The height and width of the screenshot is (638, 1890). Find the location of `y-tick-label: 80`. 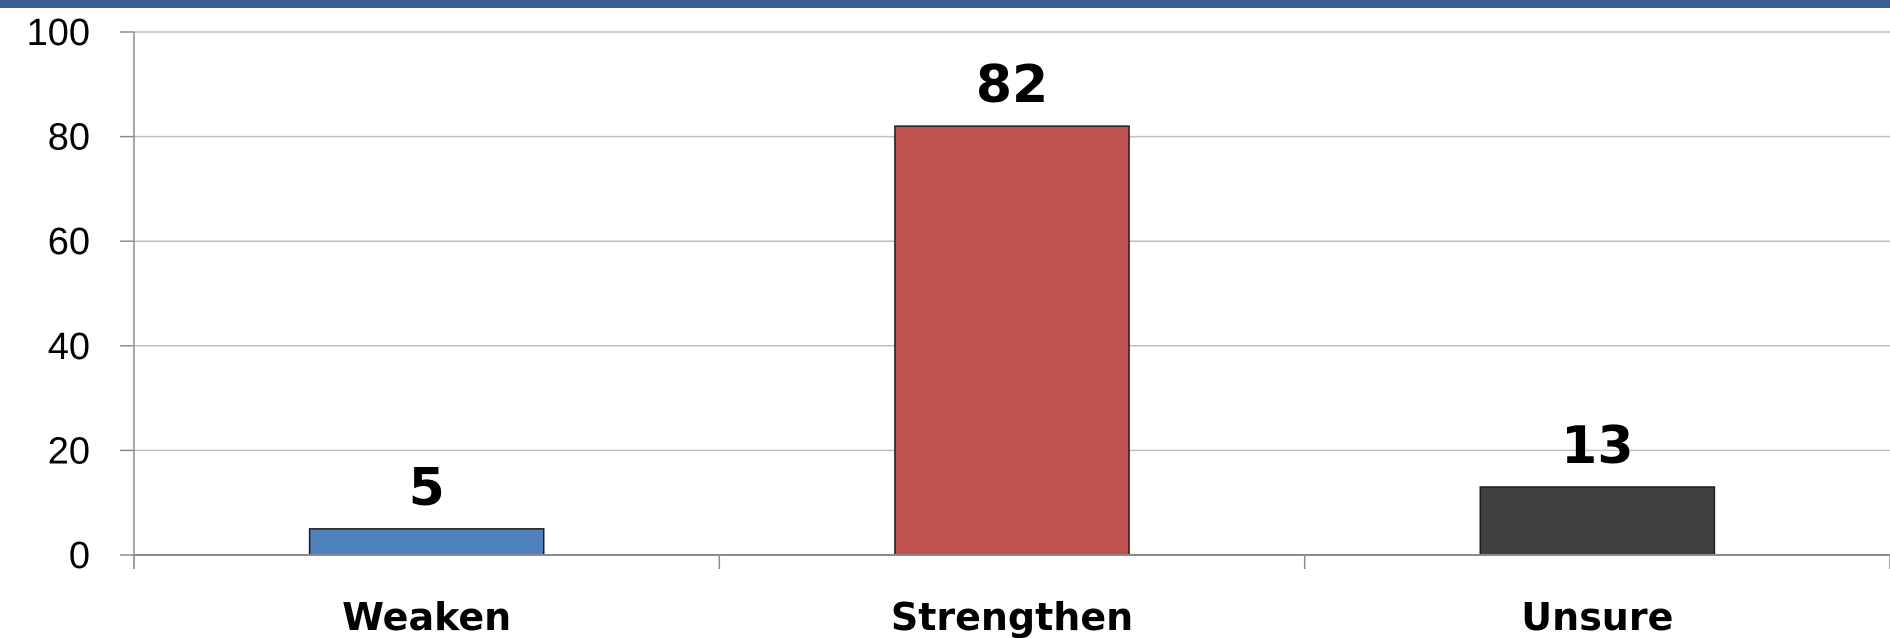

y-tick-label: 80 is located at coordinates (69, 138).